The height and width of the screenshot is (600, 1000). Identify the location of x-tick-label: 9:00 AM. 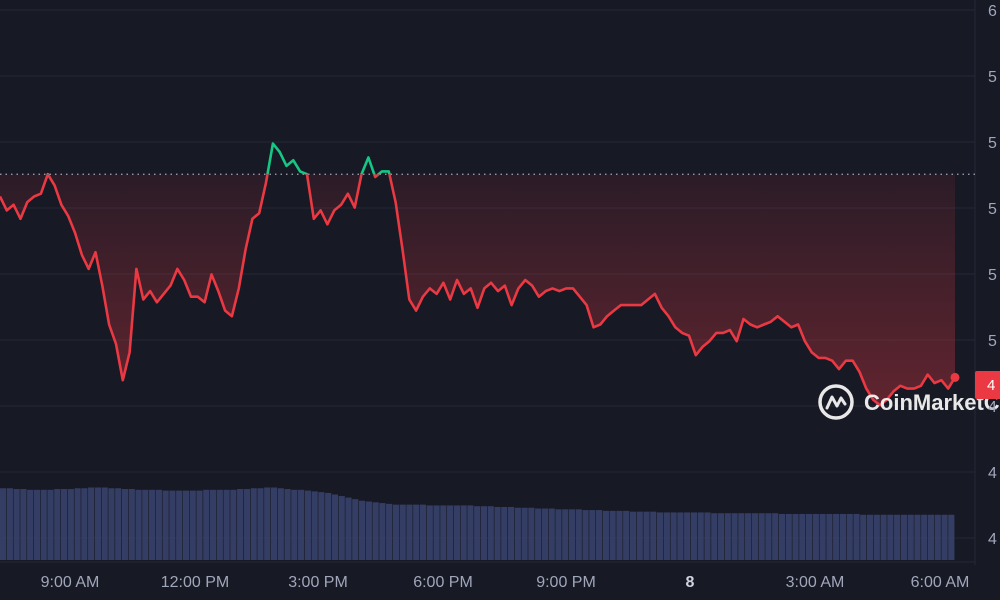
(70, 582).